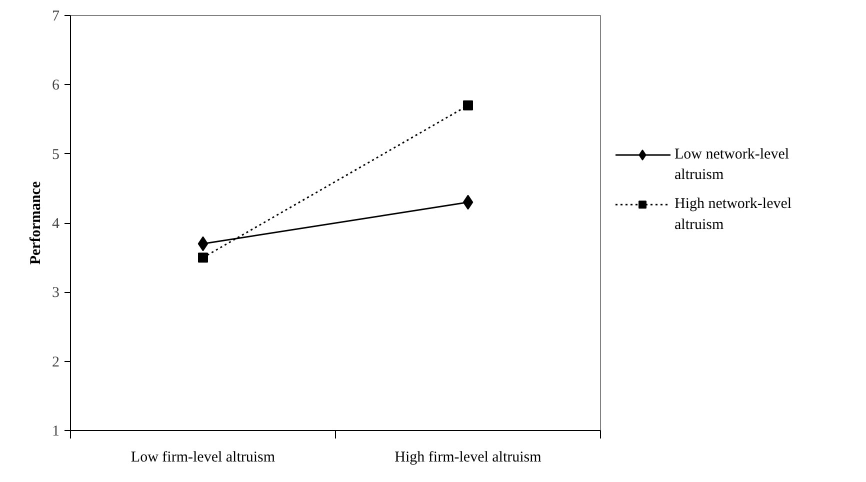  I want to click on y-tick-label: 3, so click(56, 293).